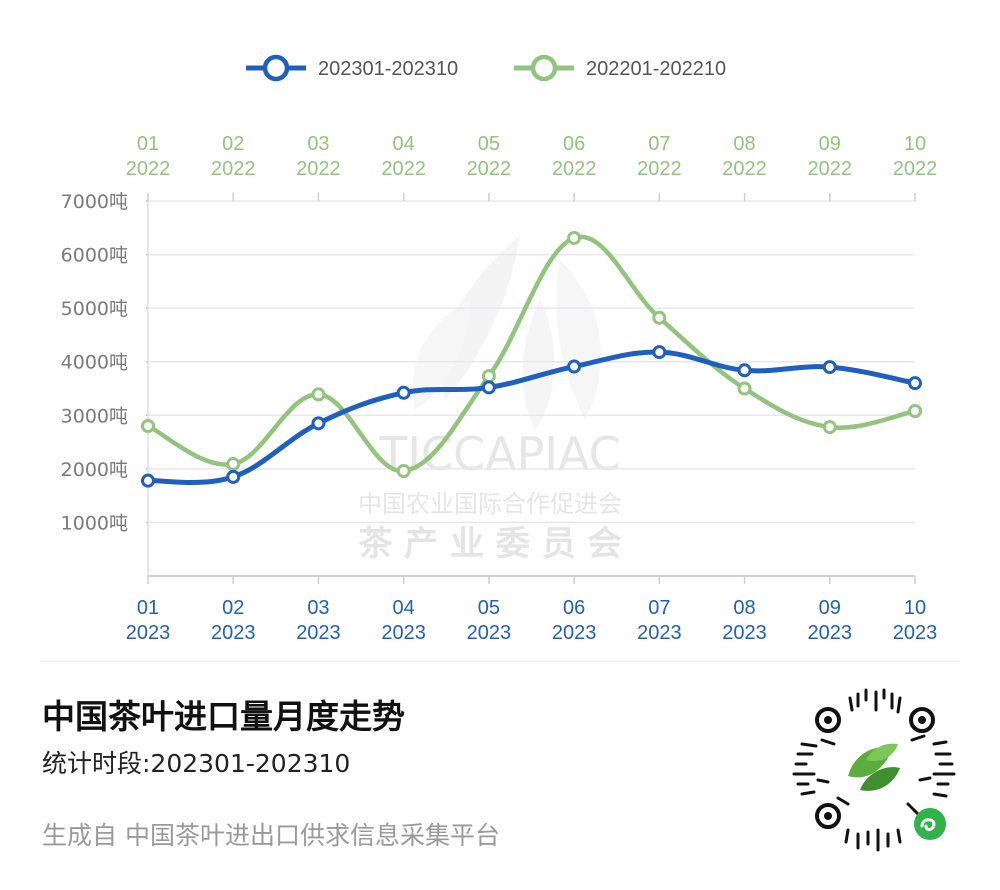  I want to click on watermark-org-line2: 茶 产 业 委 员 会, so click(489, 544).